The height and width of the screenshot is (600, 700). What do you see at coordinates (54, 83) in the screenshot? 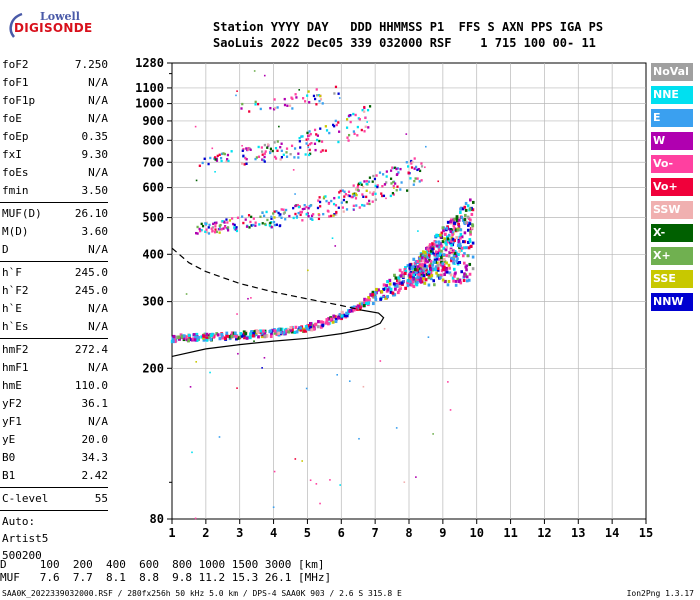
I see `param-row-fof1: foF1 N/A` at bounding box center [54, 83].